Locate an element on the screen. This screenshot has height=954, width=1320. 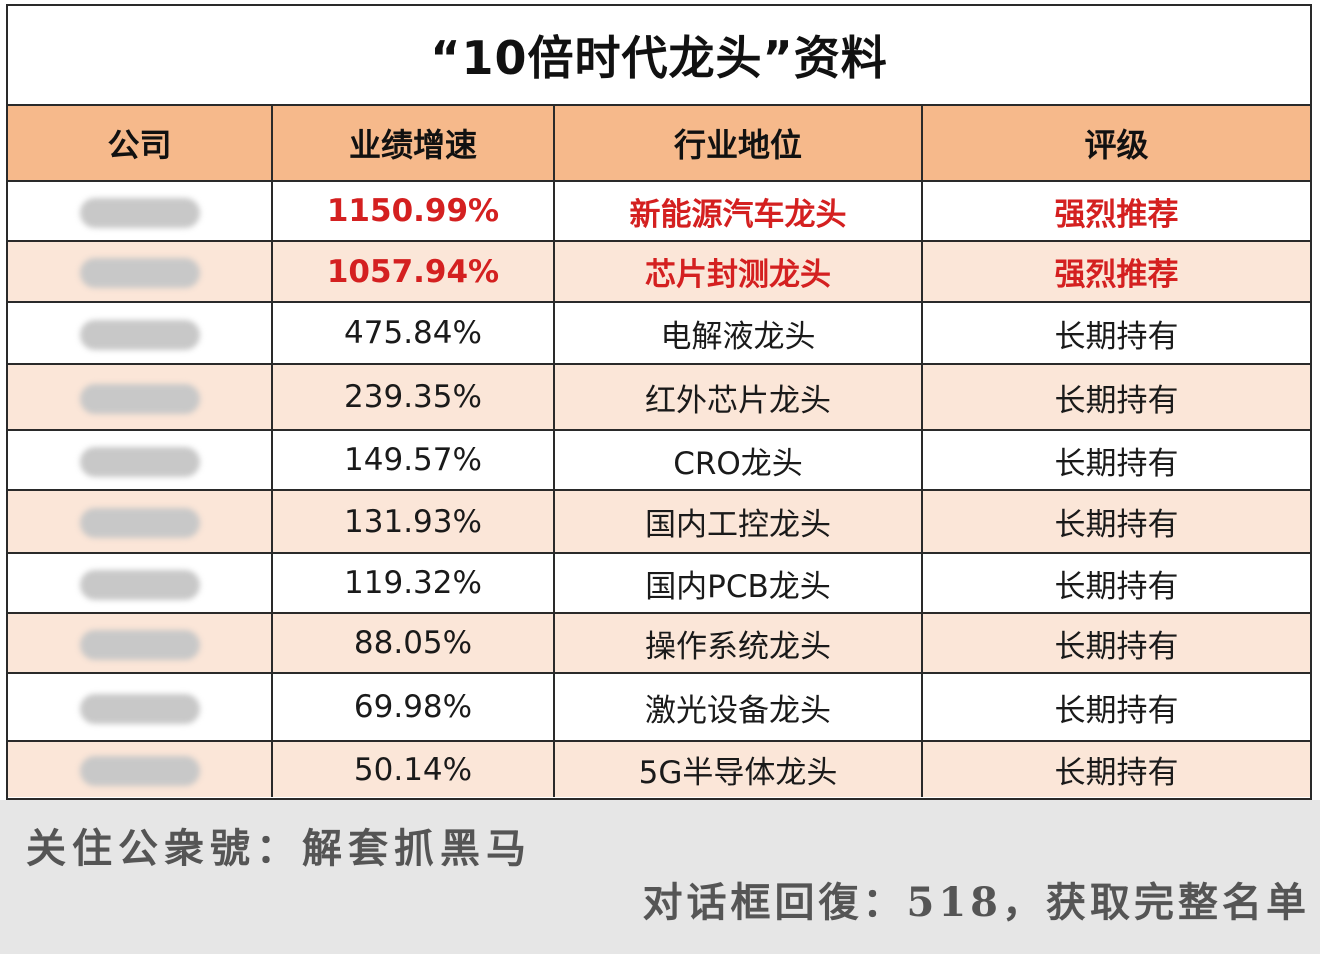
position-cell: 电解液龙头 is located at coordinates (738, 333).